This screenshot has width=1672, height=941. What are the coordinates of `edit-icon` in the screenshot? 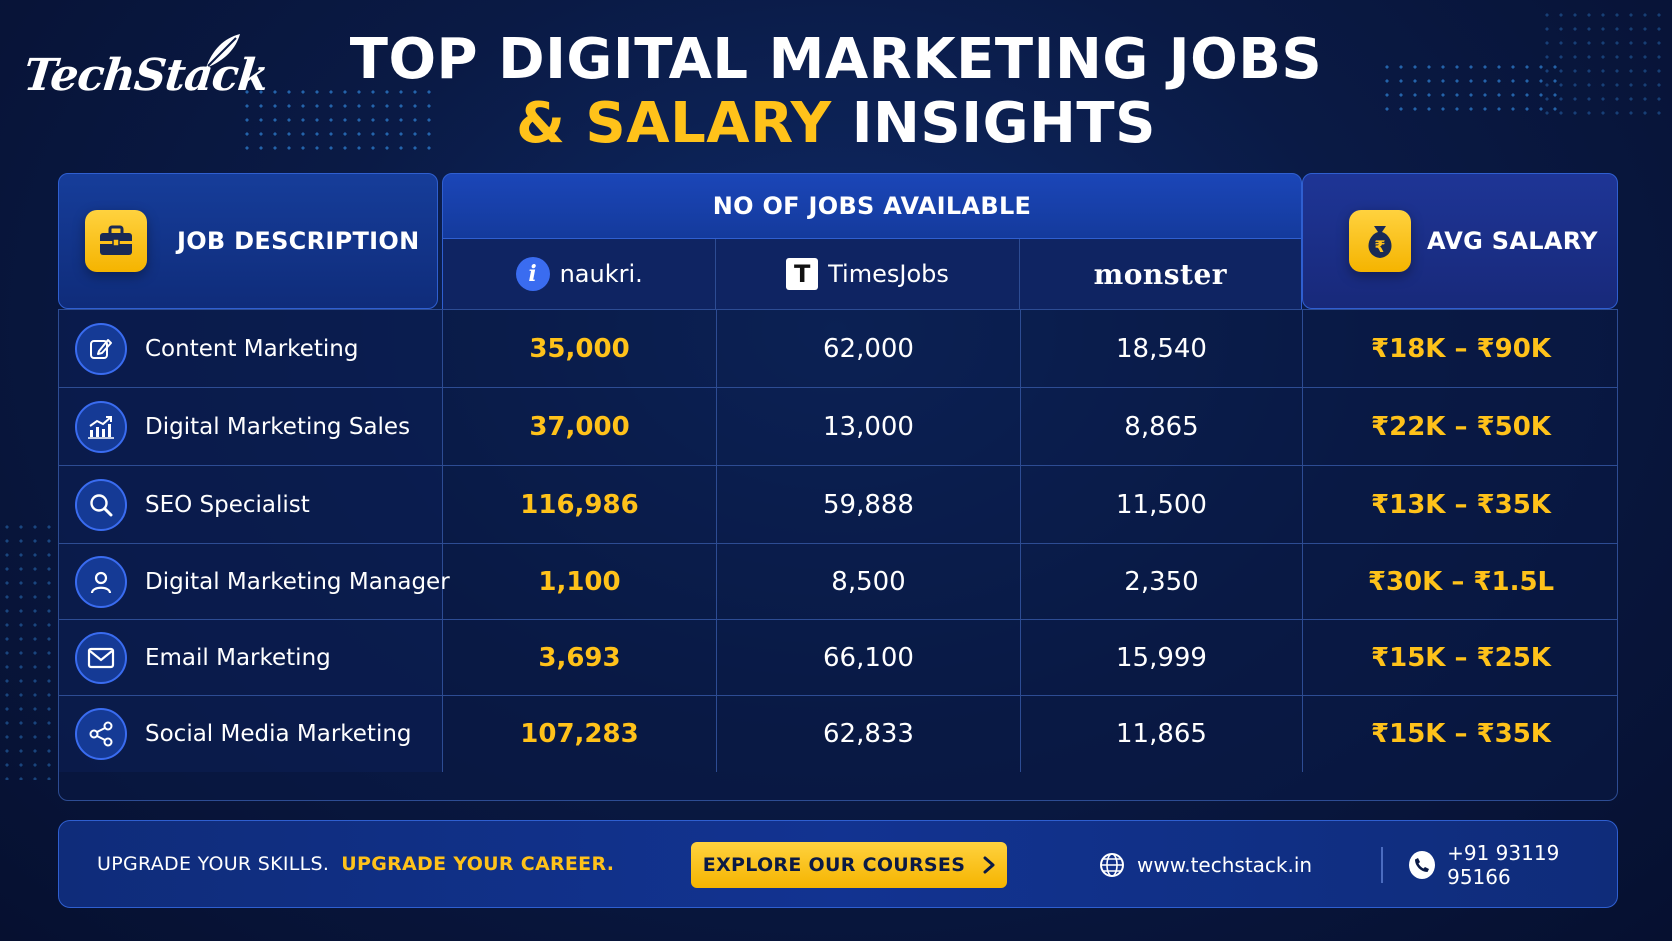 It's located at (101, 348).